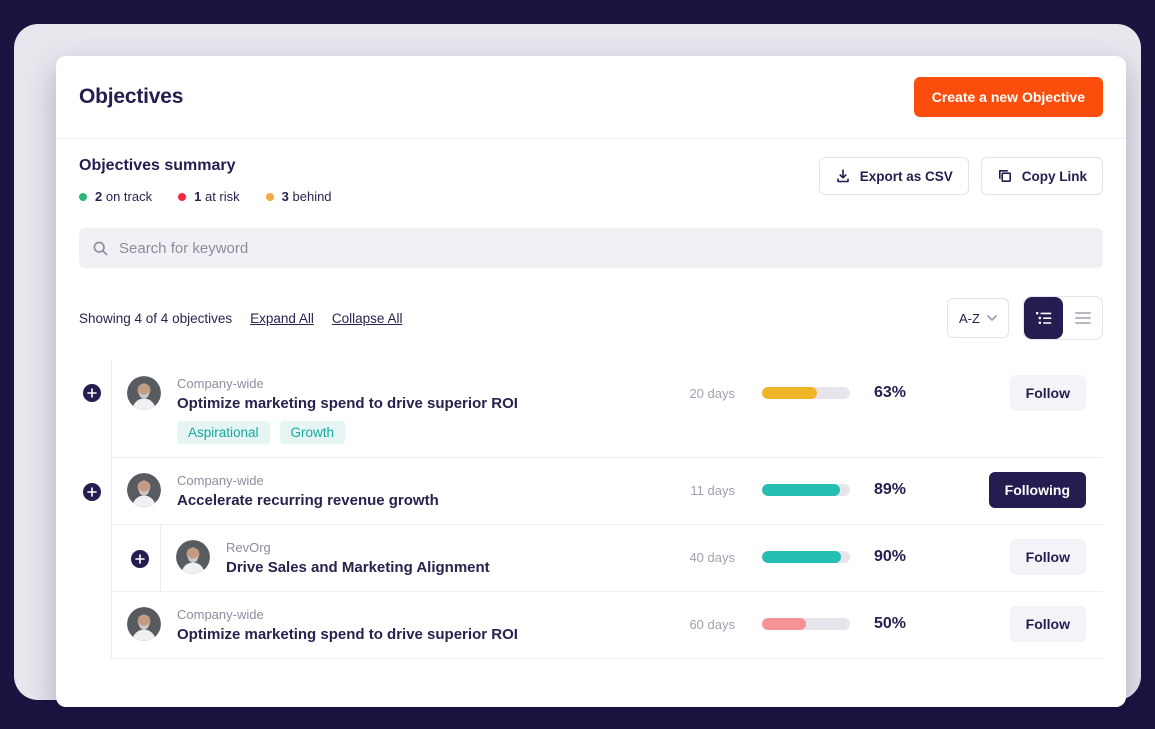  I want to click on view-toggle, so click(1063, 318).